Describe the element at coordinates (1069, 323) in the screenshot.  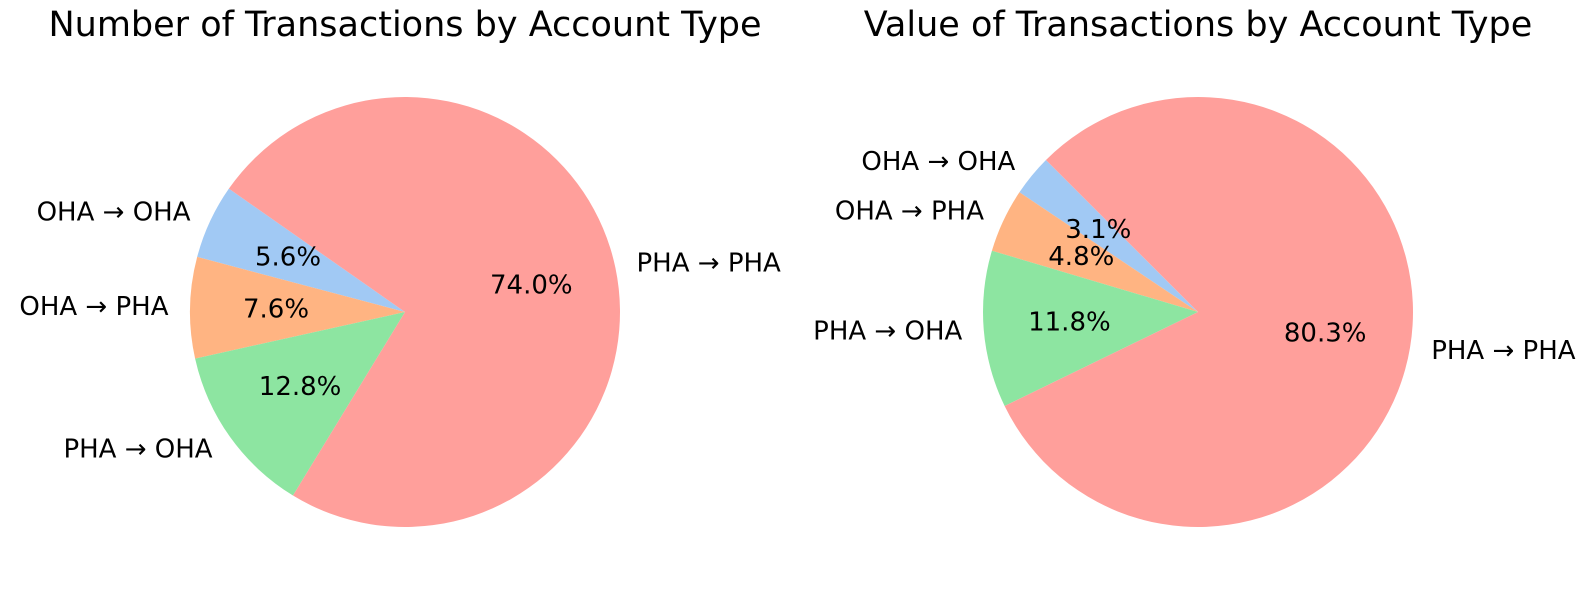
I see `slice-percent-pha-oha: 11.8%` at that location.